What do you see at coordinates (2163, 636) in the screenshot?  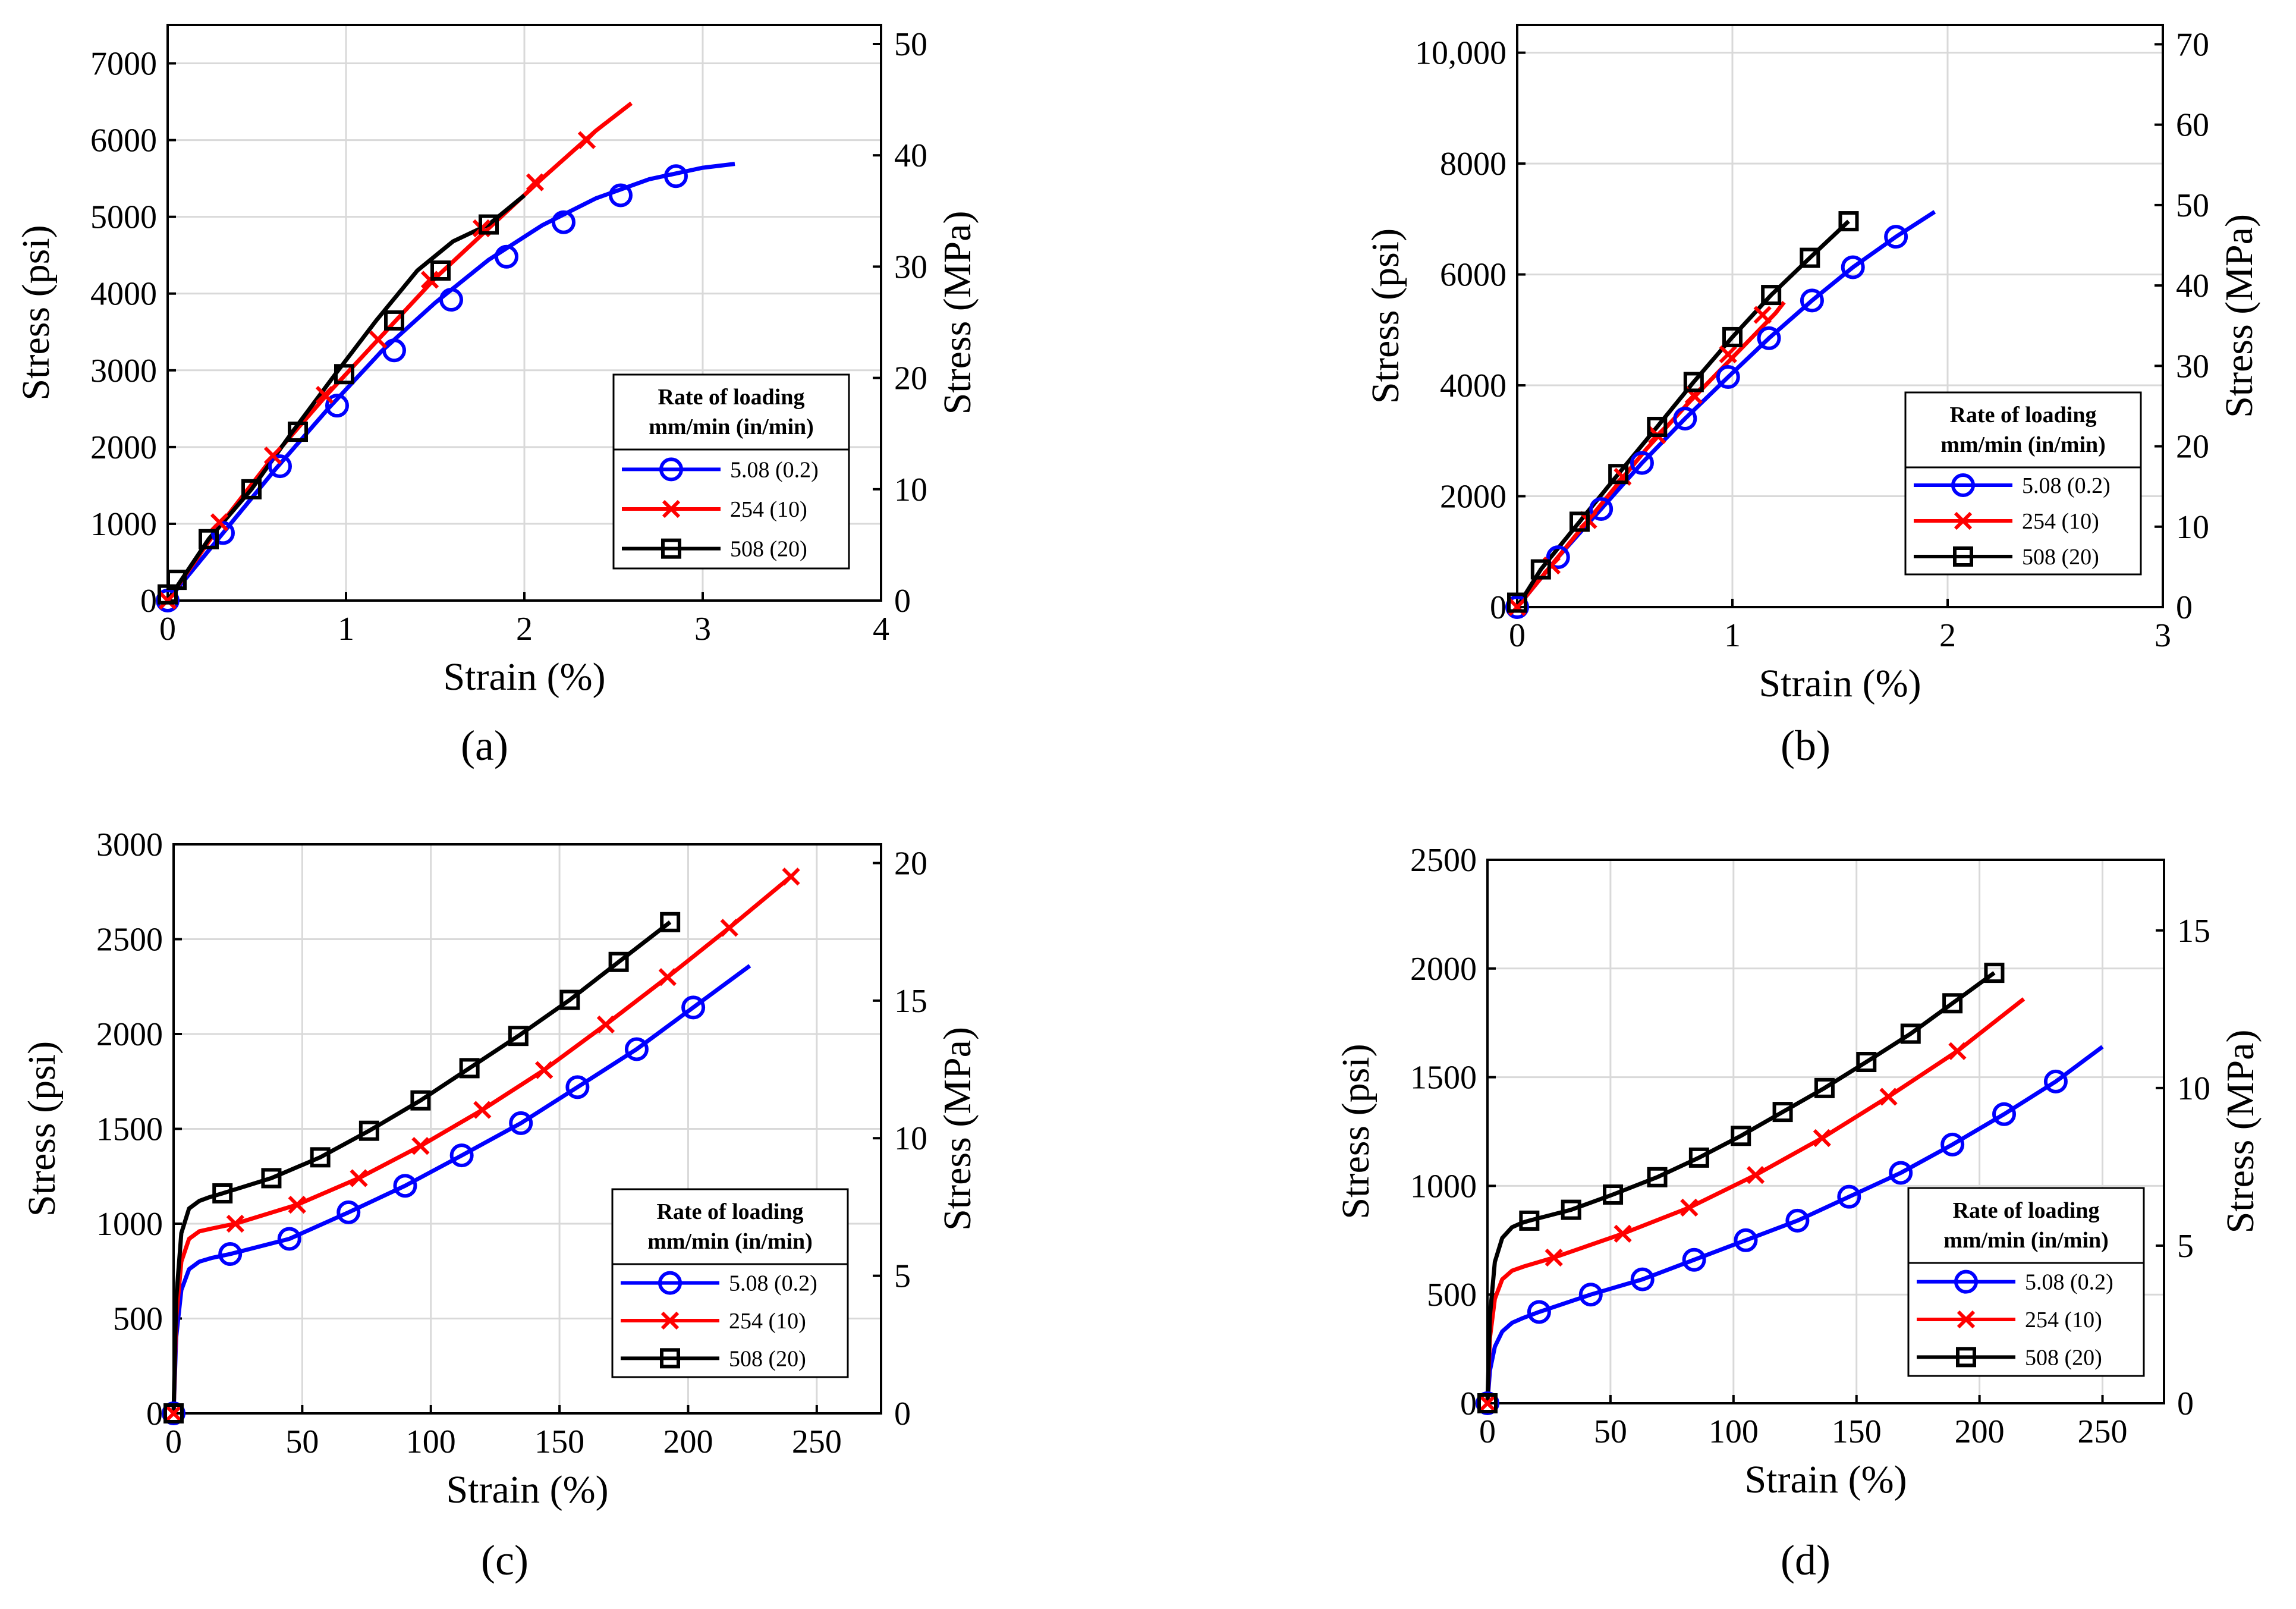 I see `x-tick-label: 3` at bounding box center [2163, 636].